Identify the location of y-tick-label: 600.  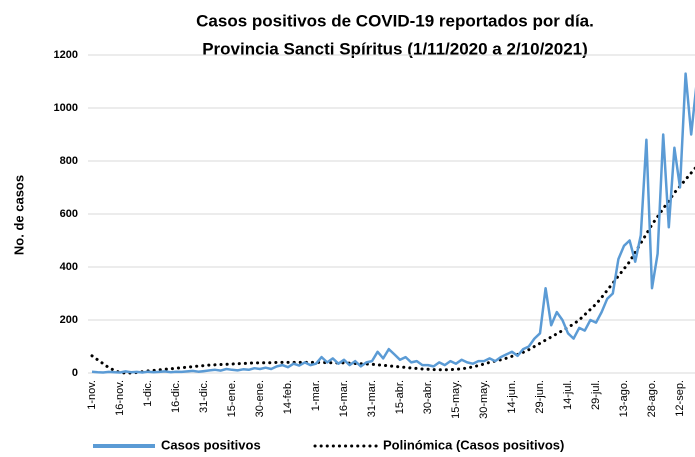
(69, 214).